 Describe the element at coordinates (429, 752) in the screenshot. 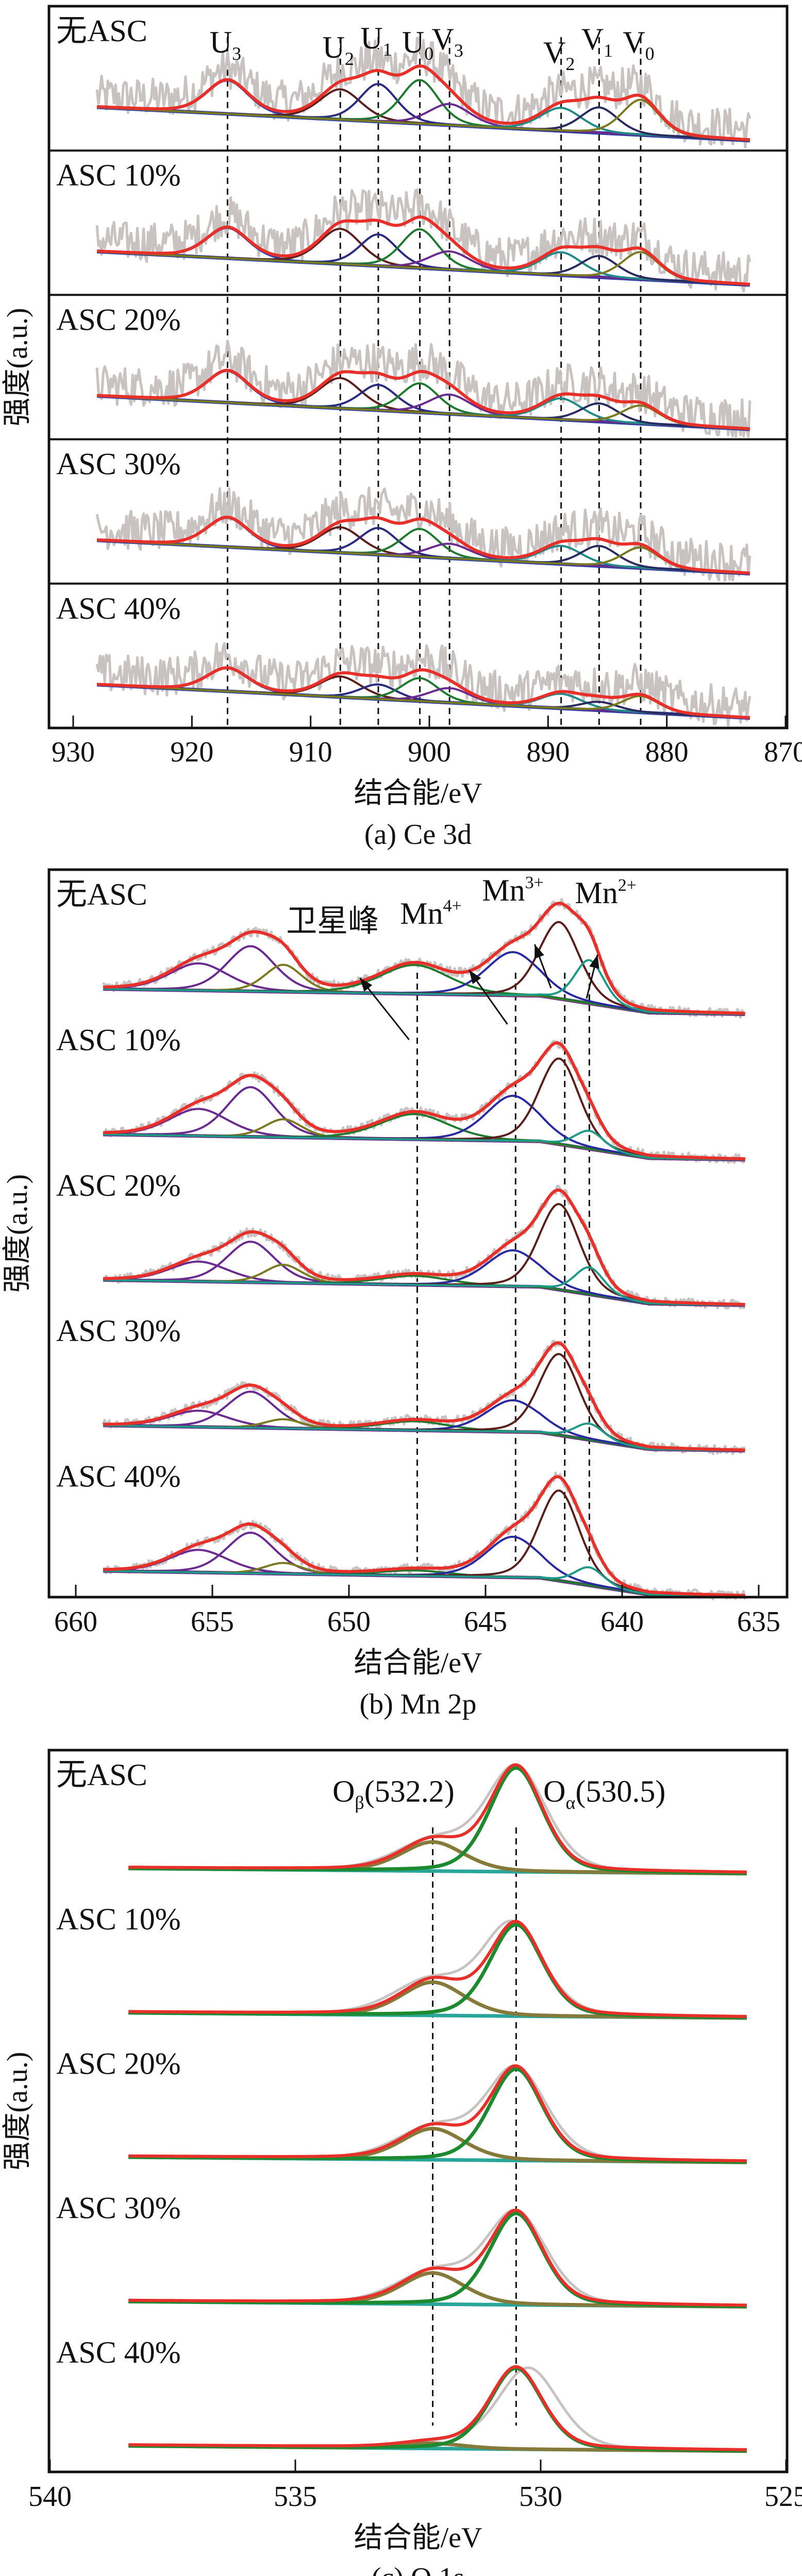

I see `x-tick-label: 900` at that location.